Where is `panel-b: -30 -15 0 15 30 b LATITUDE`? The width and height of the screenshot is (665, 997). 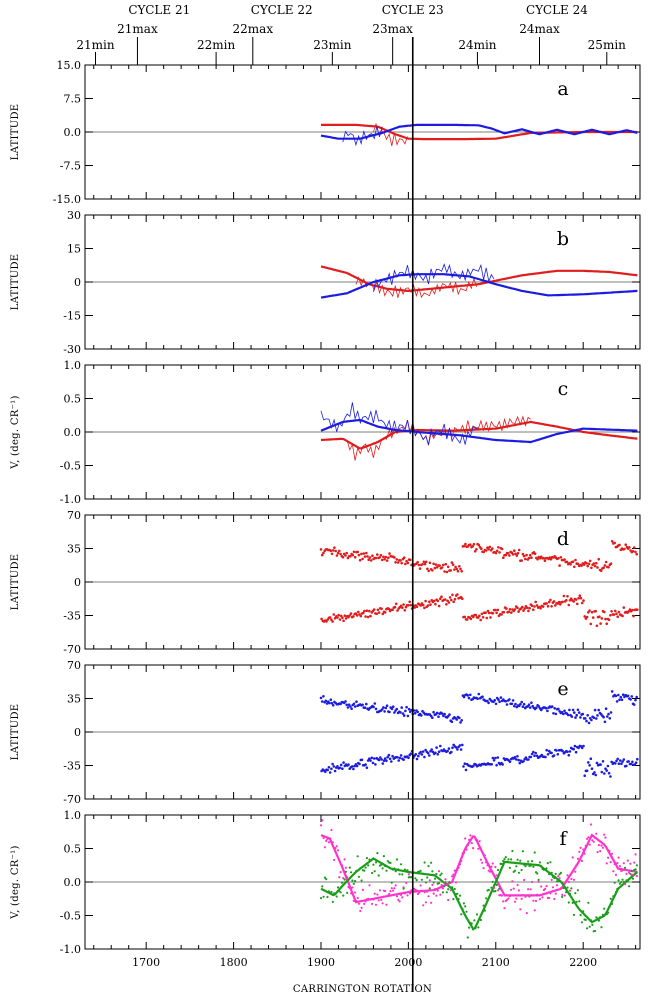
panel-b: -30 -15 0 15 30 b LATITUDE is located at coordinates (325, 282).